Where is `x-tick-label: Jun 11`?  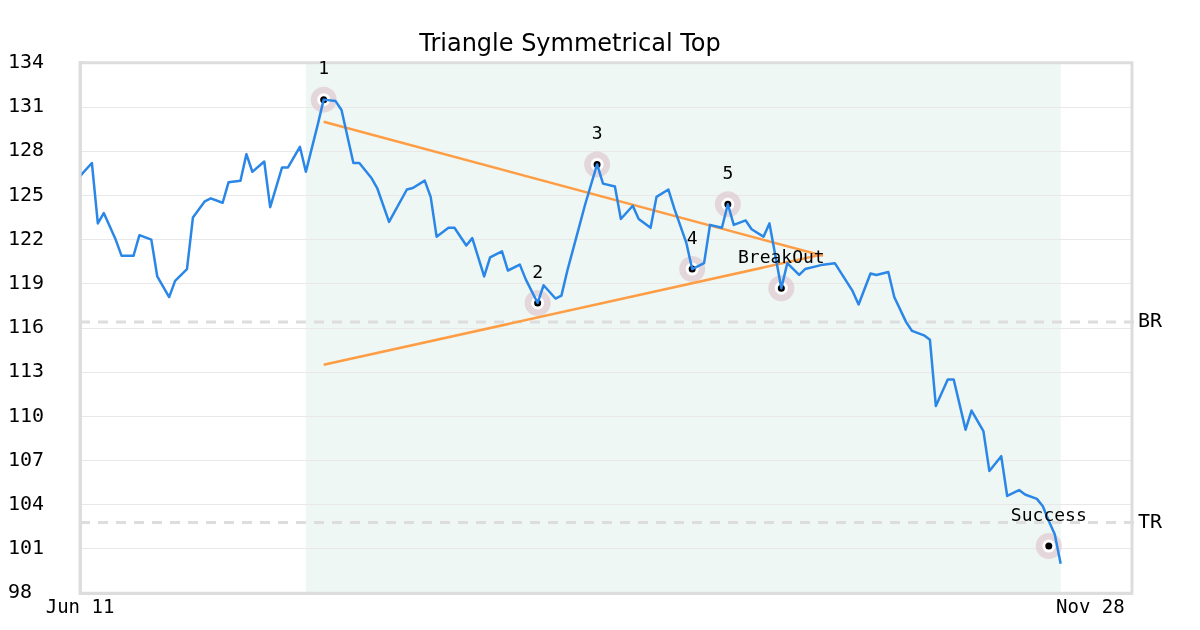 x-tick-label: Jun 11 is located at coordinates (80, 605).